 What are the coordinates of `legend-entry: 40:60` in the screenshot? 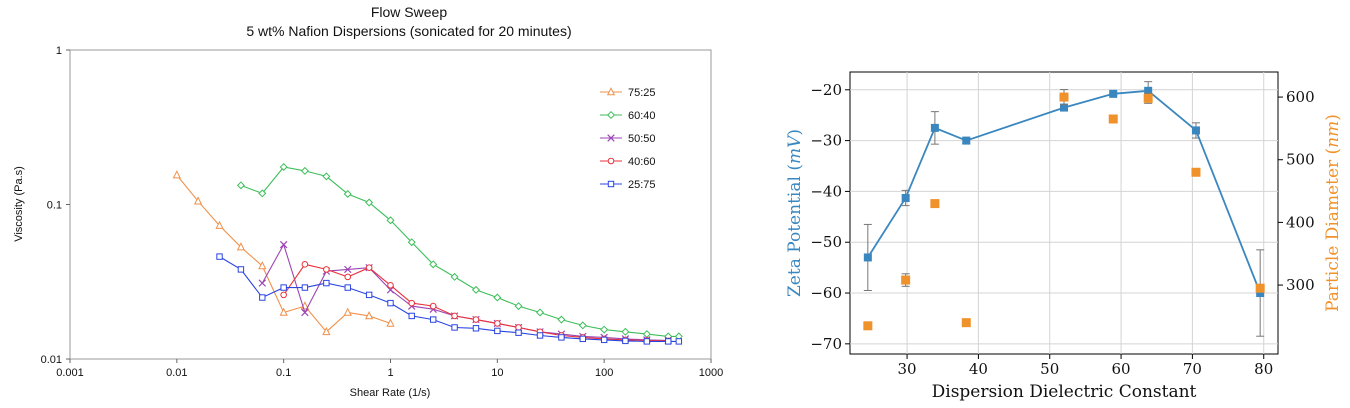 It's located at (628, 162).